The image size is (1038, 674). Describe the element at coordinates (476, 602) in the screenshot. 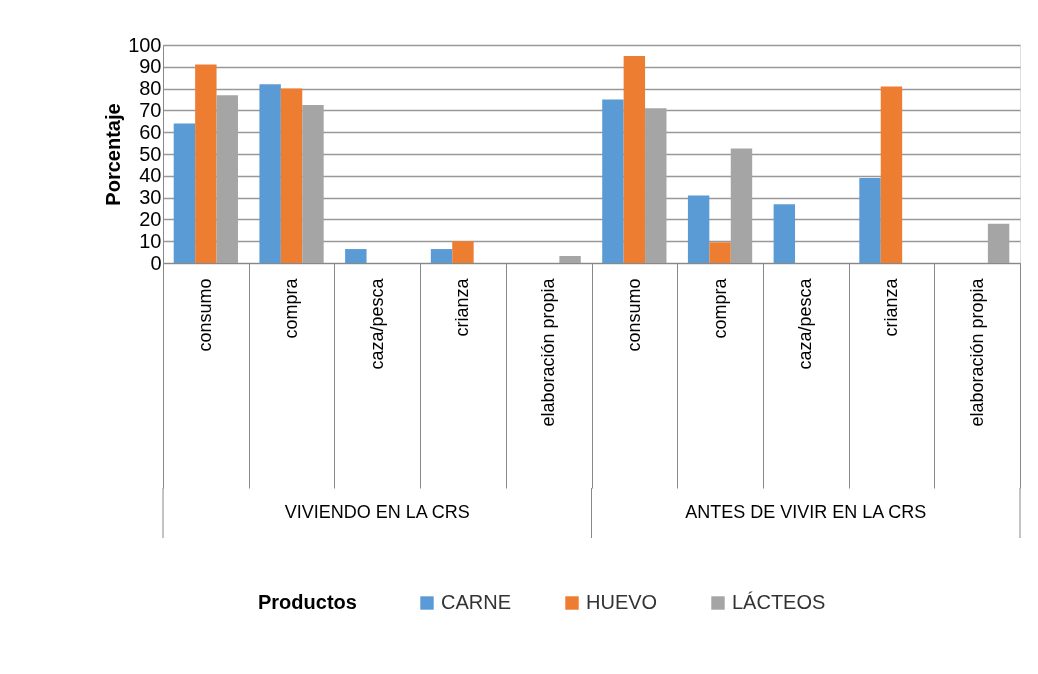

I see `legend-label: CARNE` at that location.